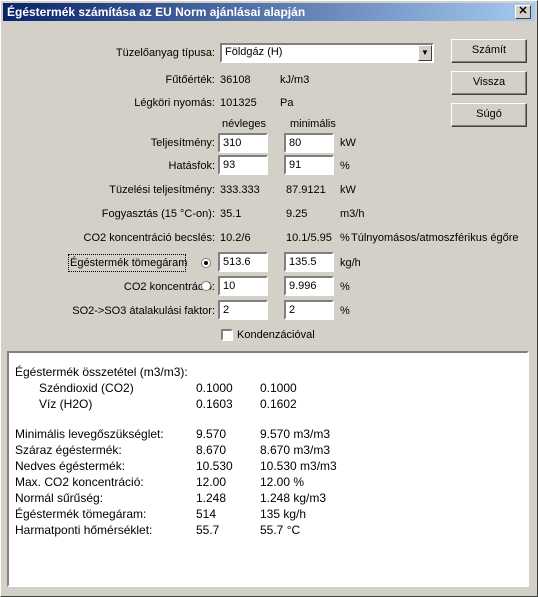  I want to click on result-maxco2-name: Max. CO2 koncentráció:, so click(79, 482).